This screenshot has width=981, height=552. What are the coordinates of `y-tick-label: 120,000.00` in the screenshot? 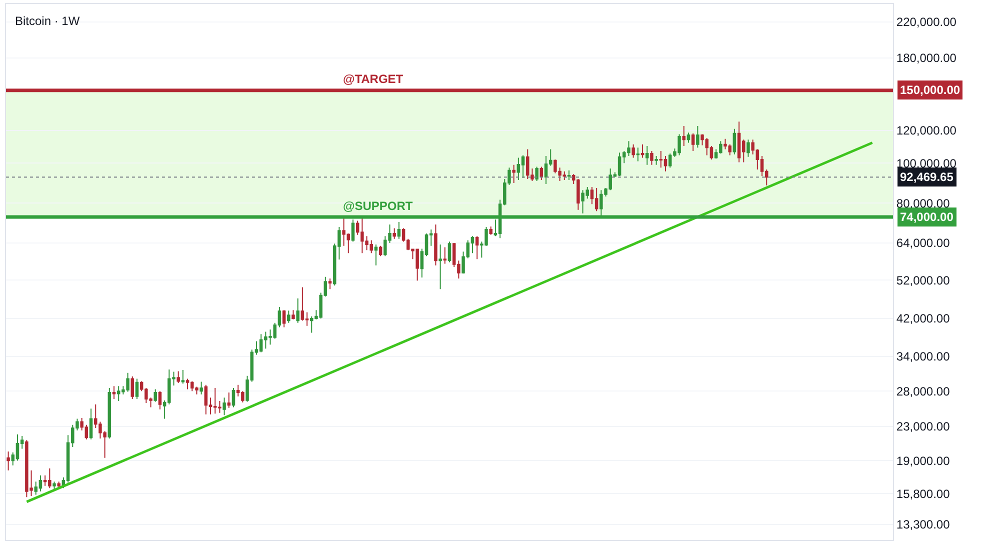 It's located at (926, 131).